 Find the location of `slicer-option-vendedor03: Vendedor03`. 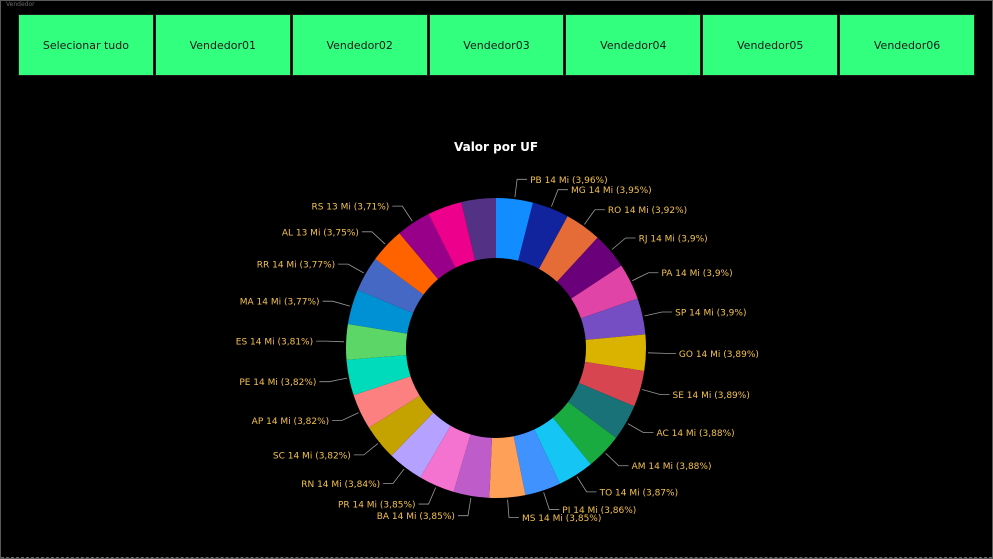

slicer-option-vendedor03: Vendedor03 is located at coordinates (496, 45).